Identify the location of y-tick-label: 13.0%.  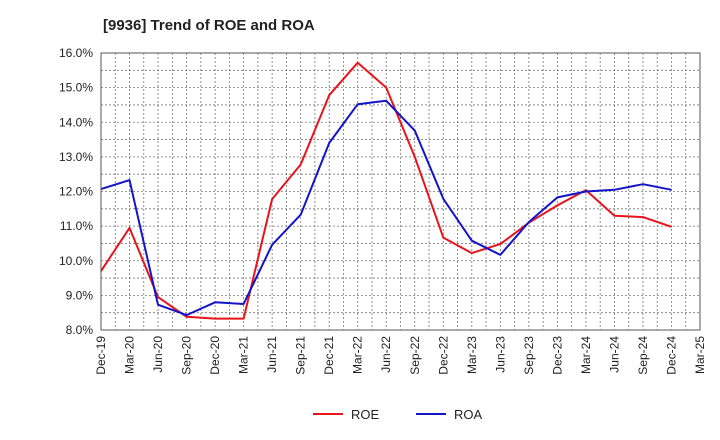
(76, 157).